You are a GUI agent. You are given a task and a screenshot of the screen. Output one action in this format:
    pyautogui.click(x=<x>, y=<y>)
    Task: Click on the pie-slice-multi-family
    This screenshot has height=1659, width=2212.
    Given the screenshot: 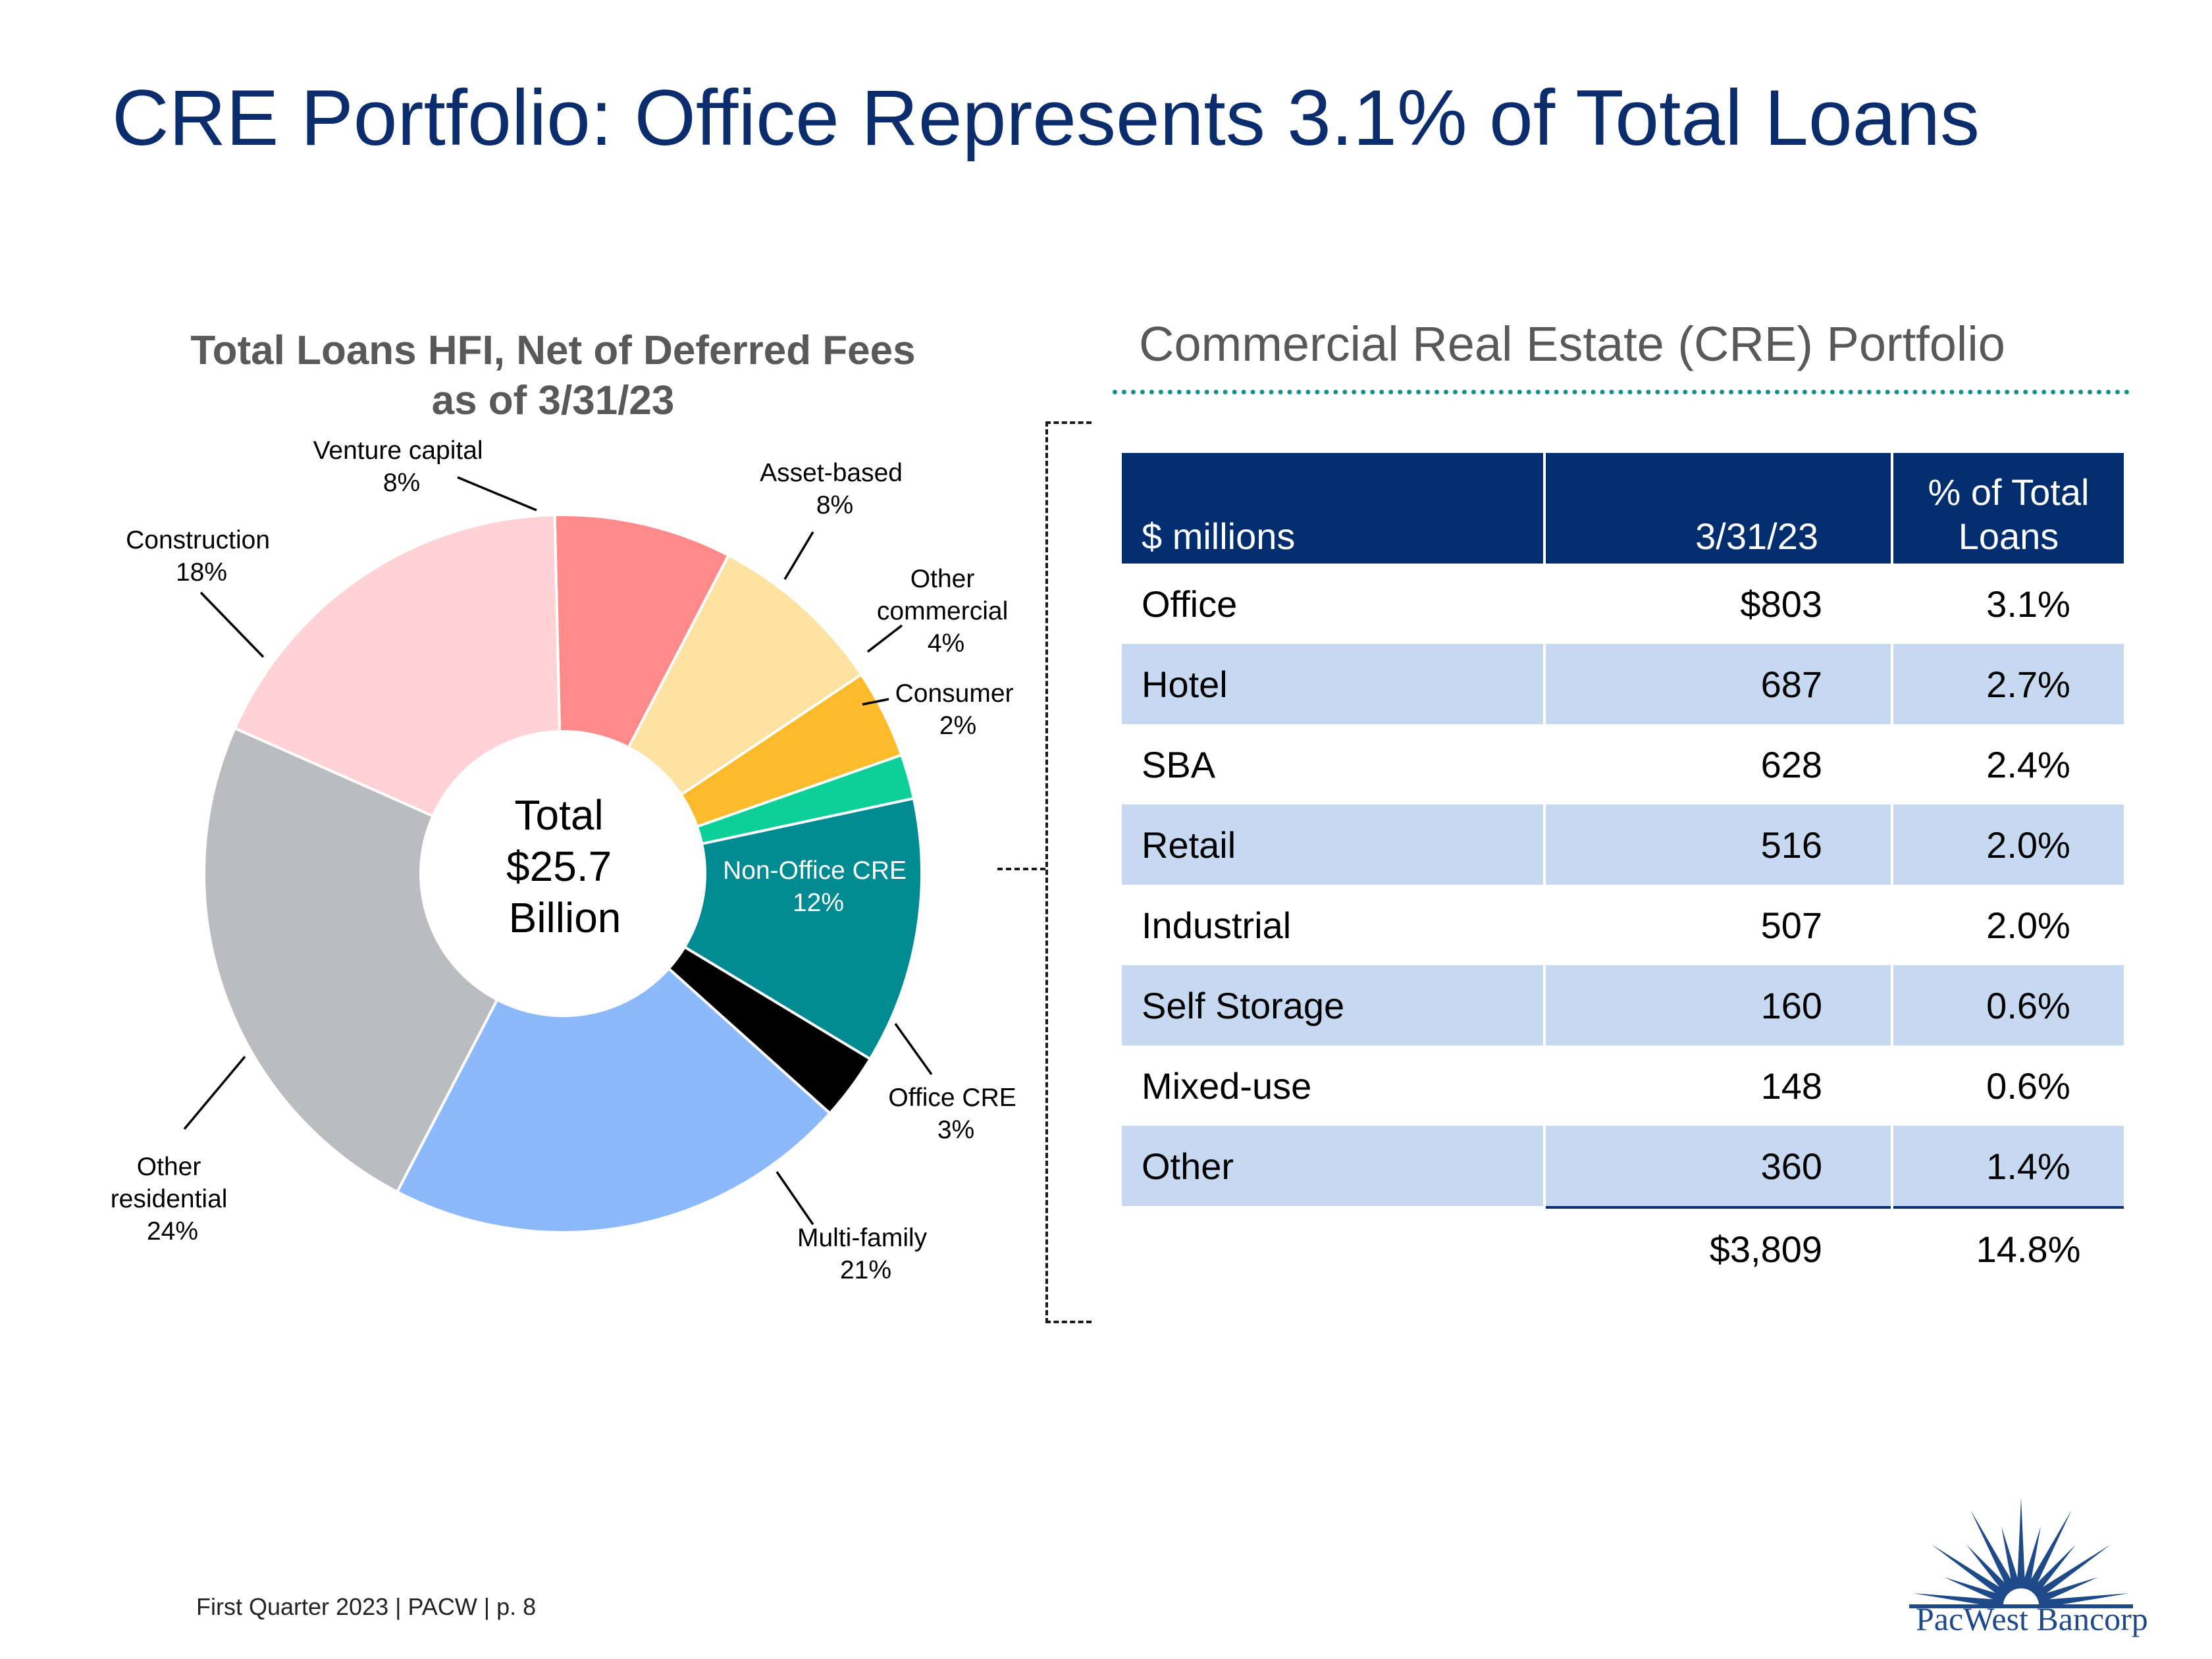 What is the action you would take?
    pyautogui.click(x=613, y=1052)
    